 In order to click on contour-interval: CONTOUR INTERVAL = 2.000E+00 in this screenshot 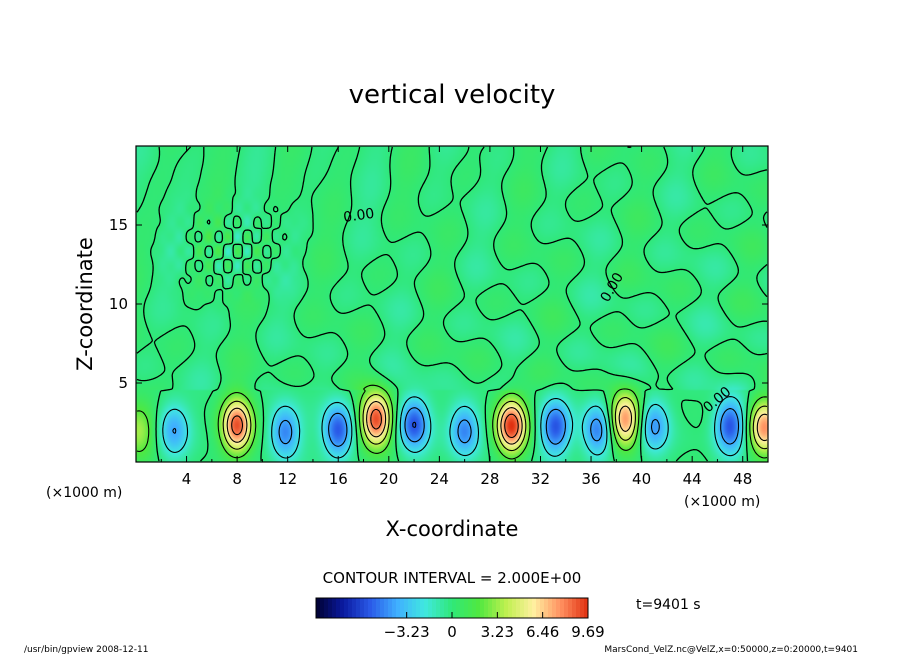, I will do `click(452, 578)`.